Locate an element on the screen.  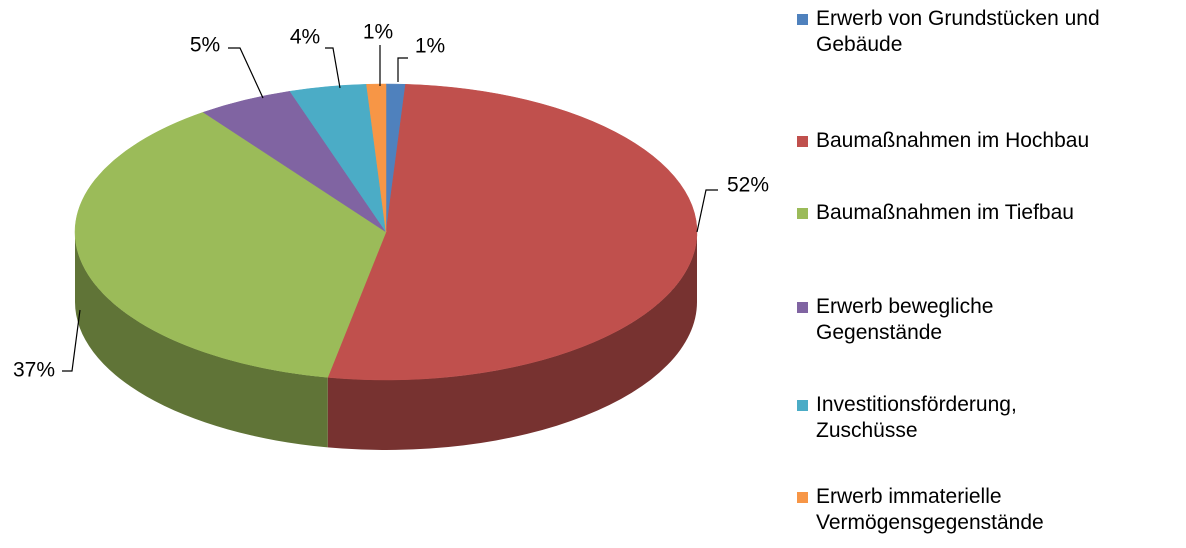
legend-item: Erwerb von Grundstücken und Gebäude is located at coordinates (989, 32).